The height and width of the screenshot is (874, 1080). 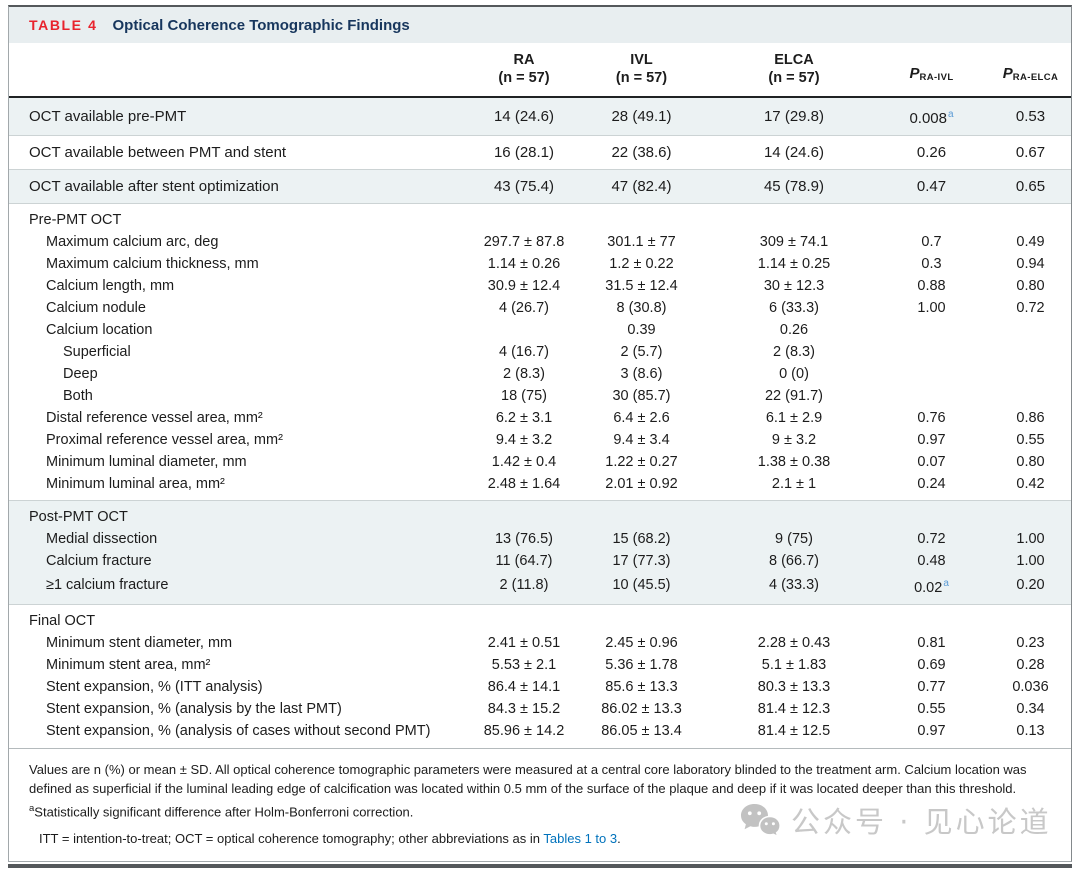 I want to click on cell-ivl: 47 (82.4), so click(x=641, y=186).